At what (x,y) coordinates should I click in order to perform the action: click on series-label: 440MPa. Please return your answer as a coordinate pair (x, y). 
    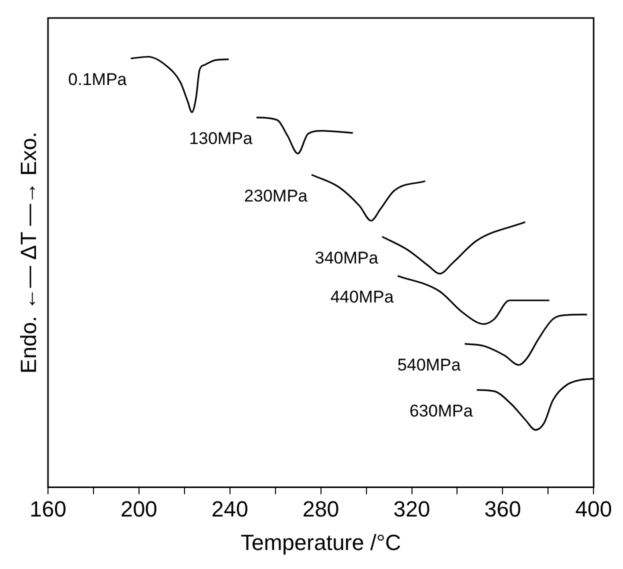
    Looking at the image, I should click on (362, 297).